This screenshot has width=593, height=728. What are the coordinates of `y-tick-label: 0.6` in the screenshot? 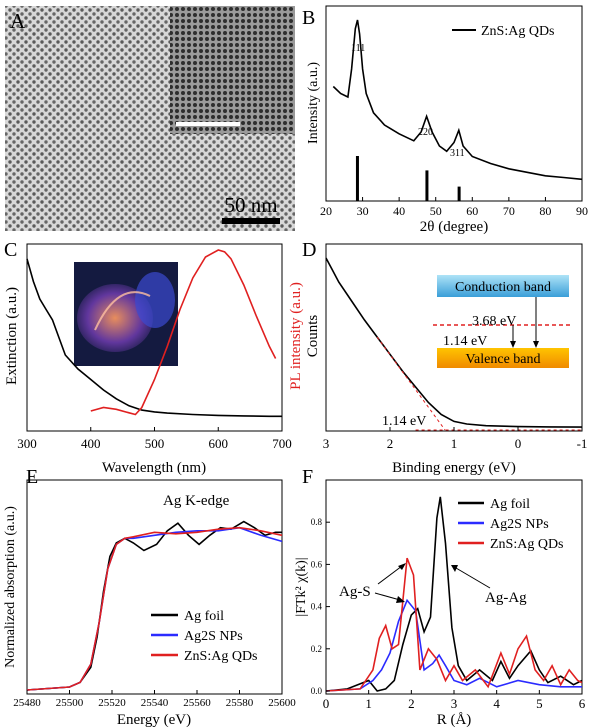 It's located at (317, 564).